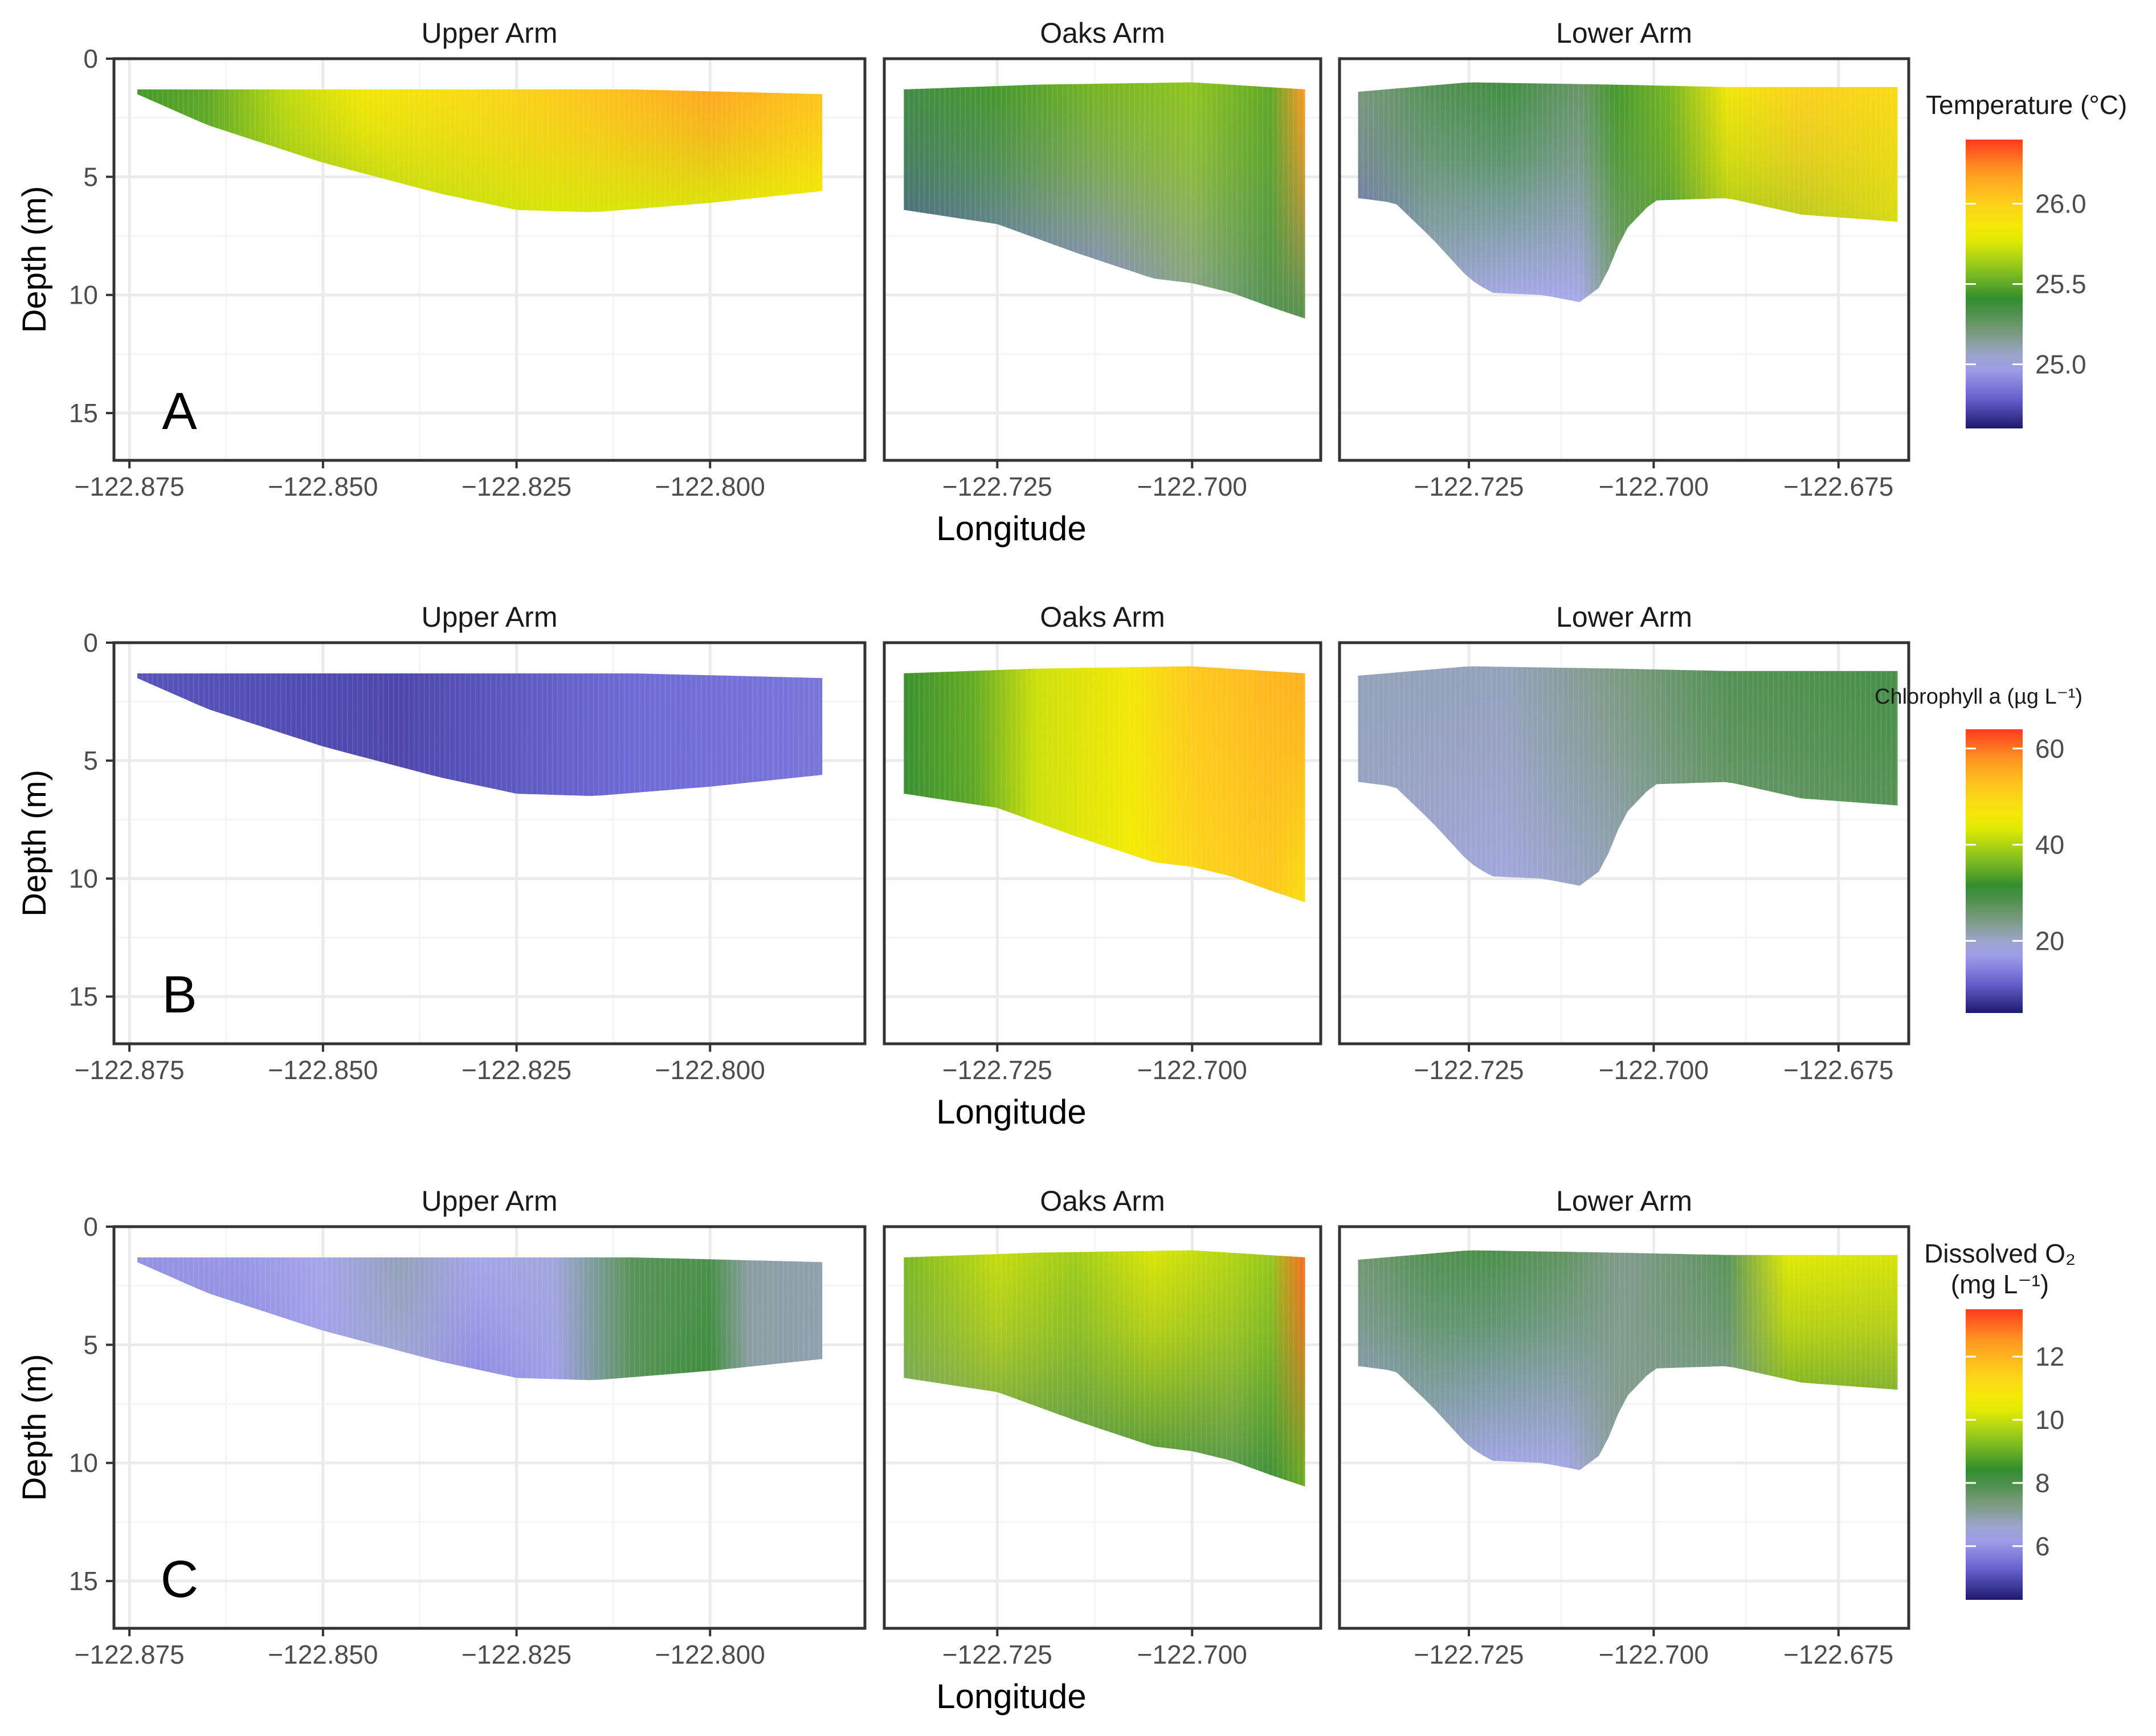 The height and width of the screenshot is (1736, 2156). What do you see at coordinates (2049, 749) in the screenshot?
I see `colorbar-tick-label: 60` at bounding box center [2049, 749].